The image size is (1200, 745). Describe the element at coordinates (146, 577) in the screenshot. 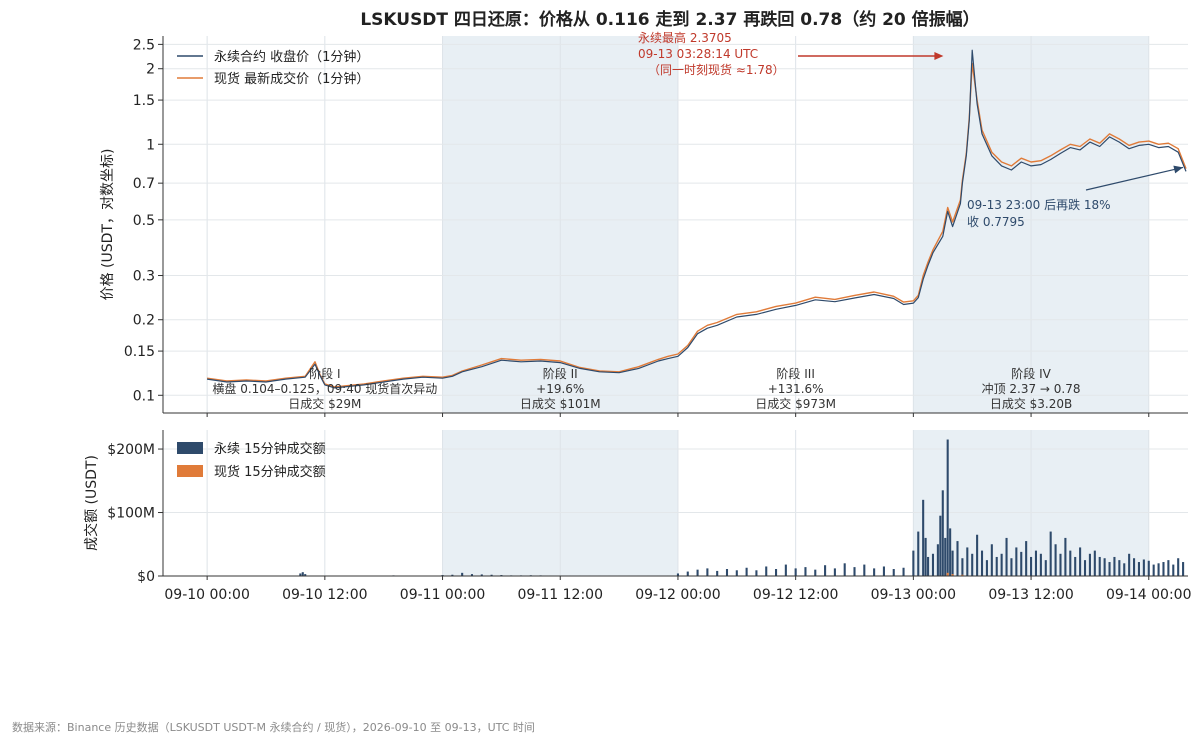

I see `volume-ytick-label: $0` at that location.